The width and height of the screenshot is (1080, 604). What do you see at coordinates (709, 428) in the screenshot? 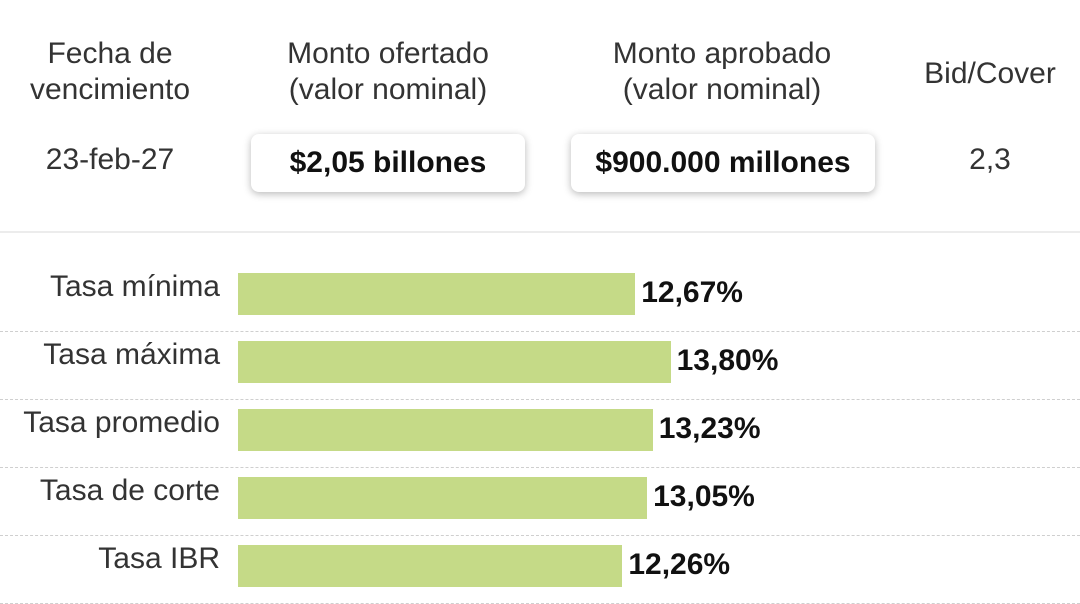
I see `bar-value-label: 13,23%` at bounding box center [709, 428].